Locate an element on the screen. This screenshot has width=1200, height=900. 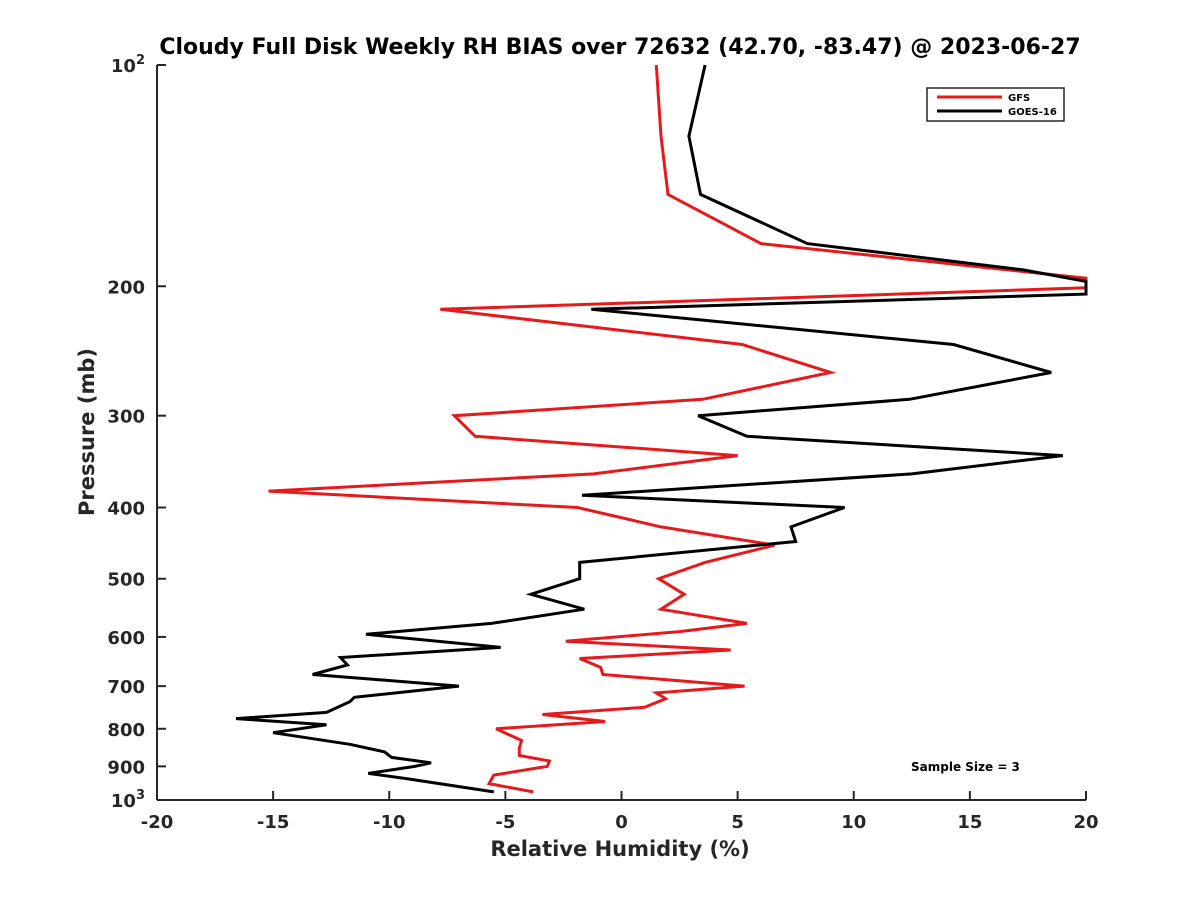
y-tick-label: 500 is located at coordinates (126, 580).